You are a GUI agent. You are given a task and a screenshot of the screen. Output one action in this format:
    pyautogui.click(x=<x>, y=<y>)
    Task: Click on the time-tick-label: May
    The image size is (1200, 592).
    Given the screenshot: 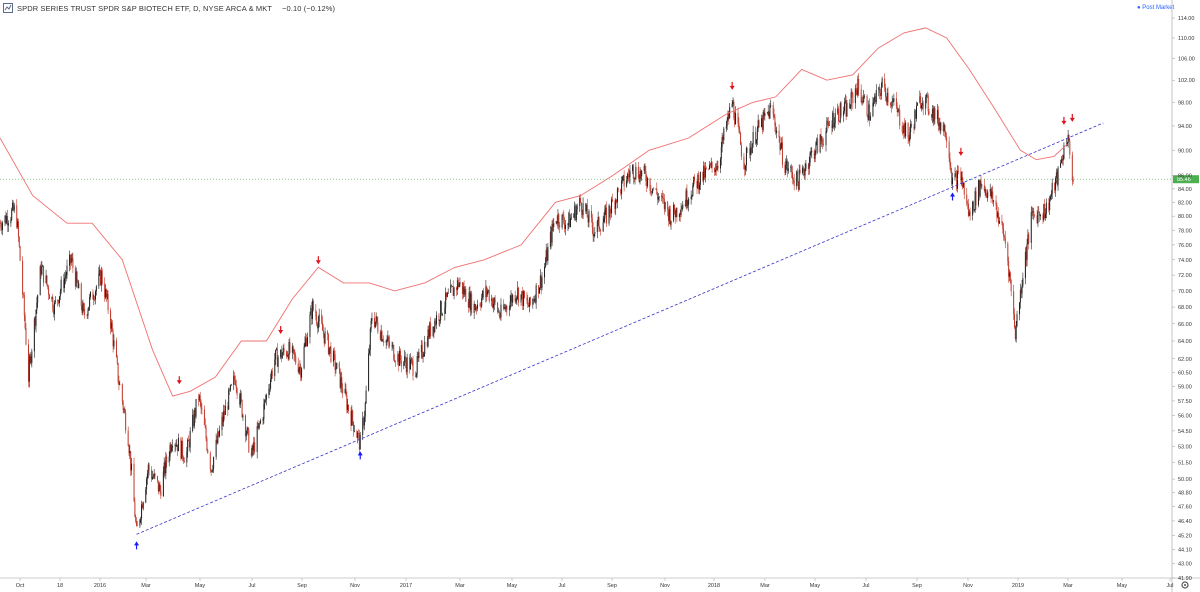 What is the action you would take?
    pyautogui.click(x=1122, y=586)
    